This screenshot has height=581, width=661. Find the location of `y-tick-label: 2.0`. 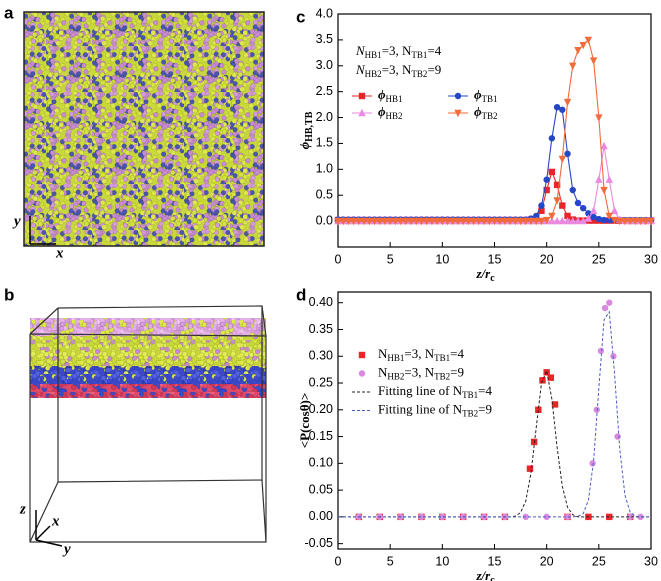

y-tick-label: 2.0 is located at coordinates (324, 117).